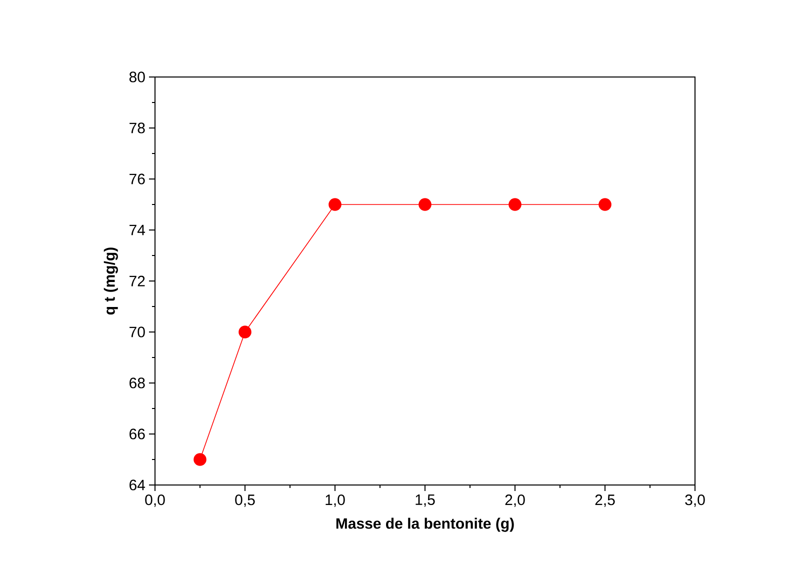  What do you see at coordinates (245, 500) in the screenshot?
I see `x-tick-label: 0,5` at bounding box center [245, 500].